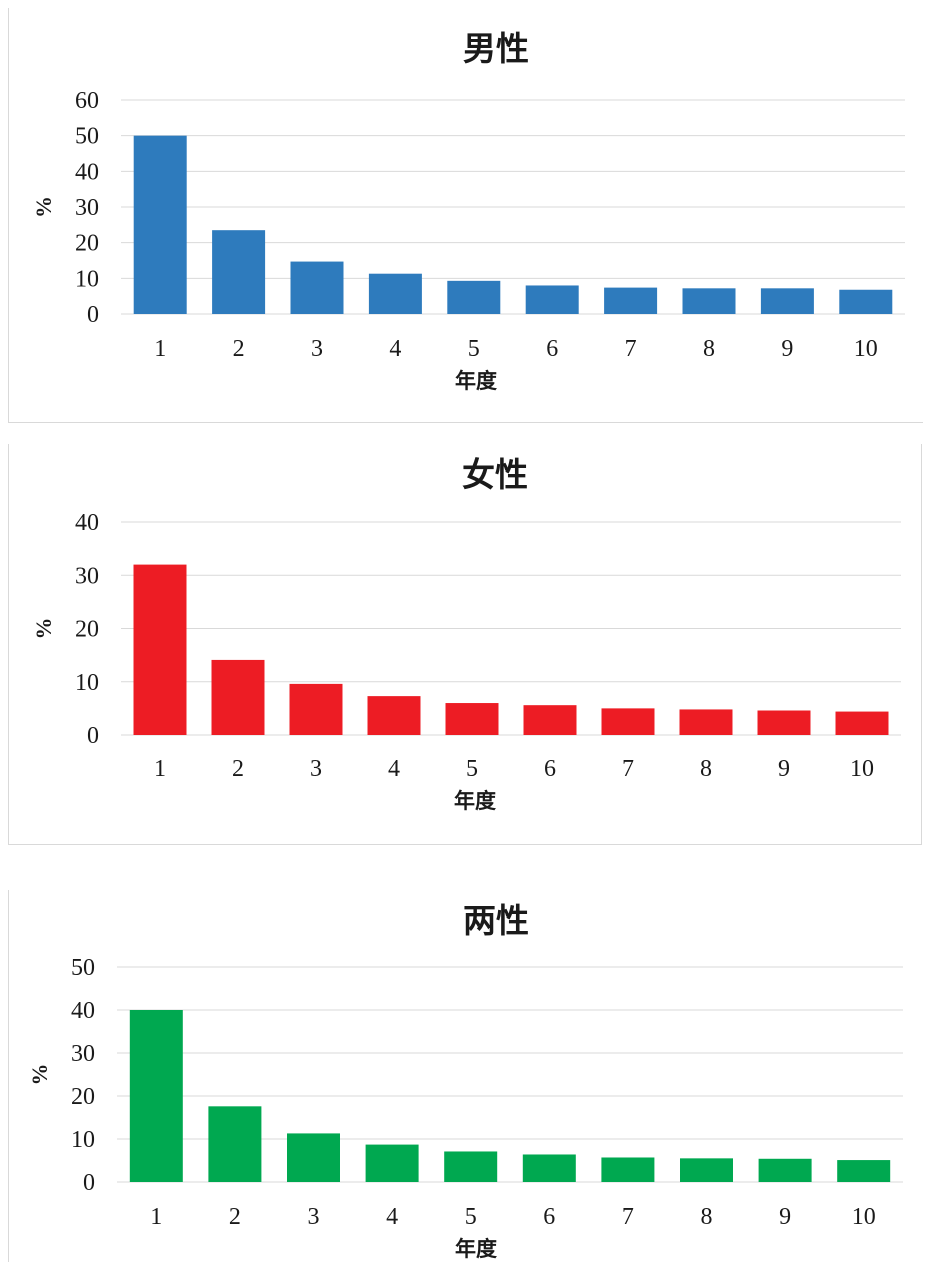  Describe the element at coordinates (496, 48) in the screenshot. I see `chart-title: 男性` at that location.